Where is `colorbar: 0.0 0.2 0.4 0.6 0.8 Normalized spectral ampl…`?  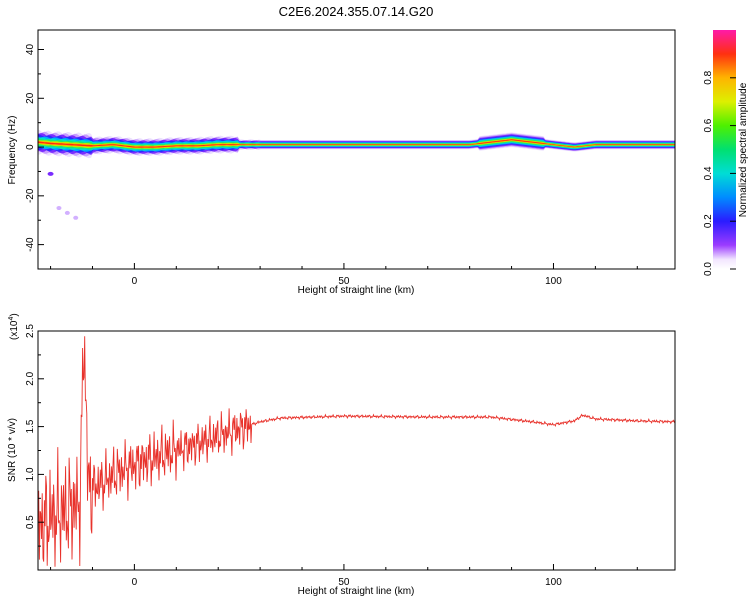 colorbar: 0.0 0.2 0.4 0.6 0.8 Normalized spectral ampl… is located at coordinates (726, 153).